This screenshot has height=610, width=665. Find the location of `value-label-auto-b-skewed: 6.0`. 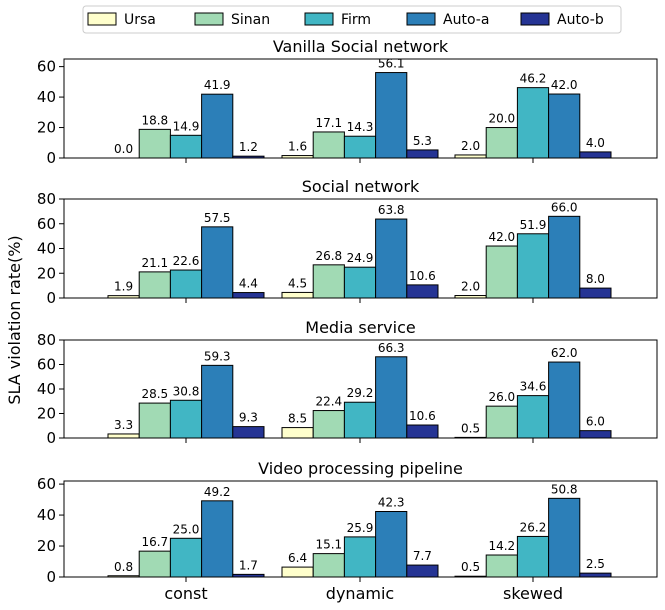

value-label-auto-b-skewed: 6.0 is located at coordinates (595, 422).